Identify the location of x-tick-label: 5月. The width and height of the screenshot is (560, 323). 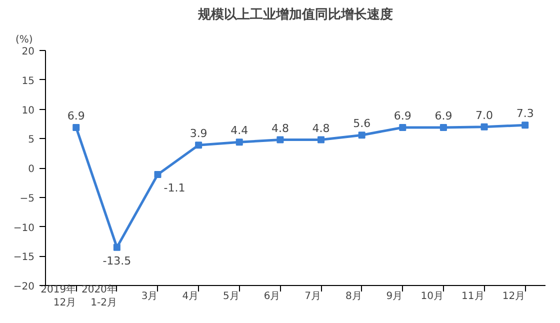
(231, 296).